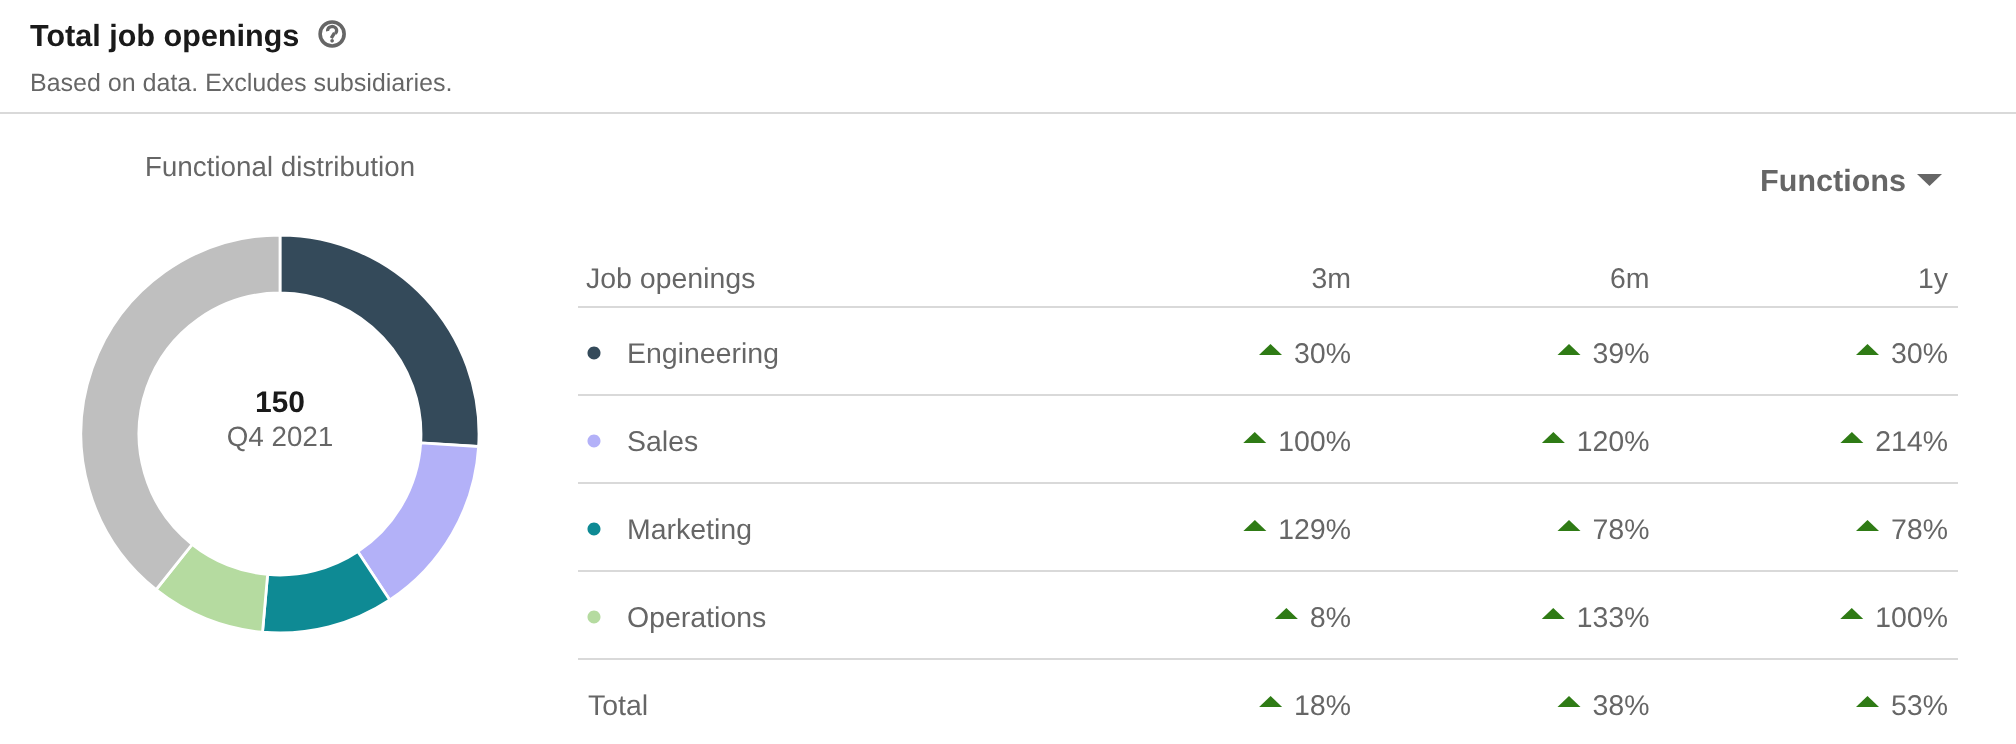 The height and width of the screenshot is (744, 2016). Describe the element at coordinates (1934, 281) in the screenshot. I see `category-label: 1y` at that location.